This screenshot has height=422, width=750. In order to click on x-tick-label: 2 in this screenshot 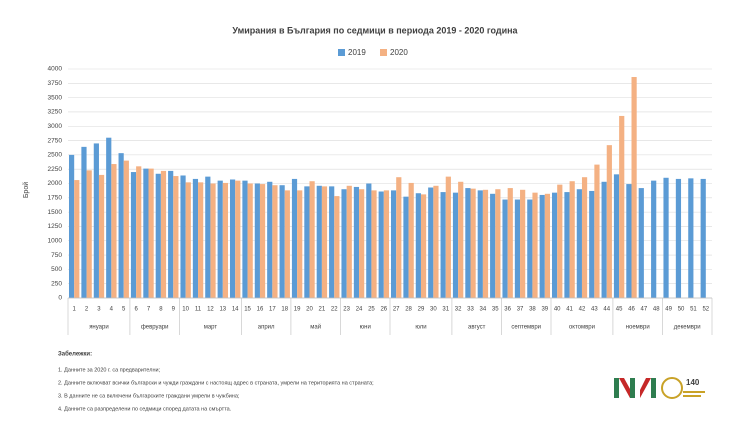, I will do `click(87, 310)`.